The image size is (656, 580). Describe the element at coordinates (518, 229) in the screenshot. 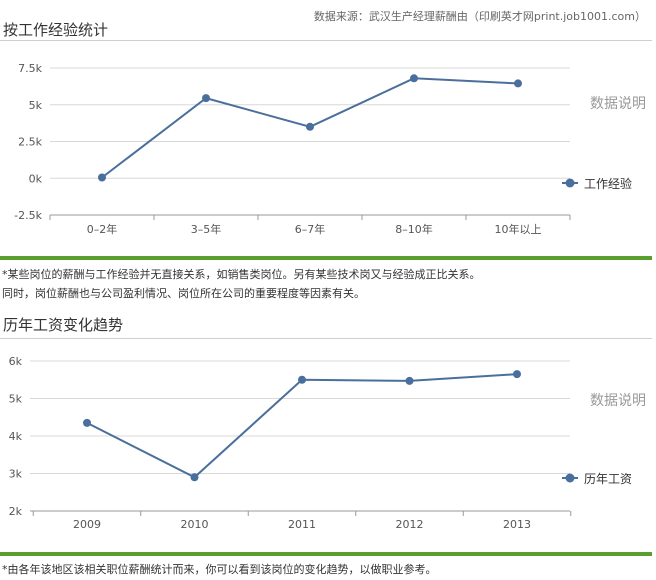

I see `x-tick-label: 10年以上` at that location.